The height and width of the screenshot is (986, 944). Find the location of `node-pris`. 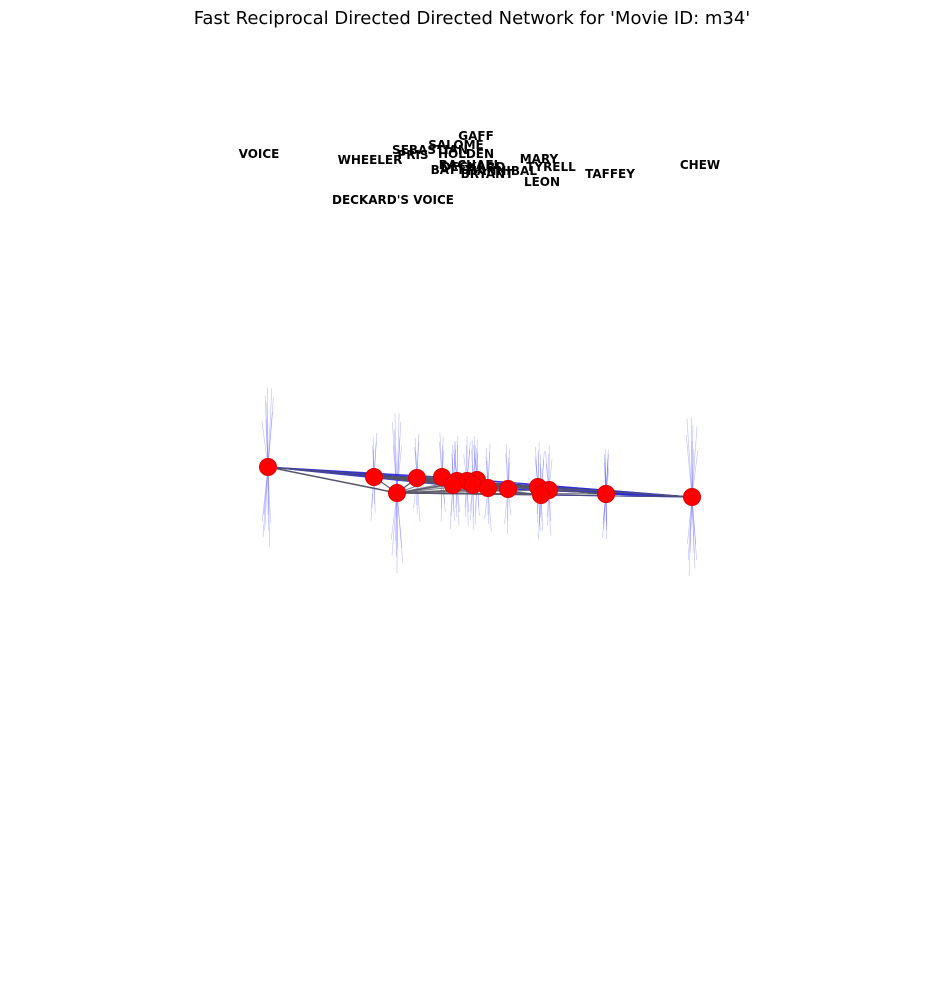

node-pris is located at coordinates (417, 478).